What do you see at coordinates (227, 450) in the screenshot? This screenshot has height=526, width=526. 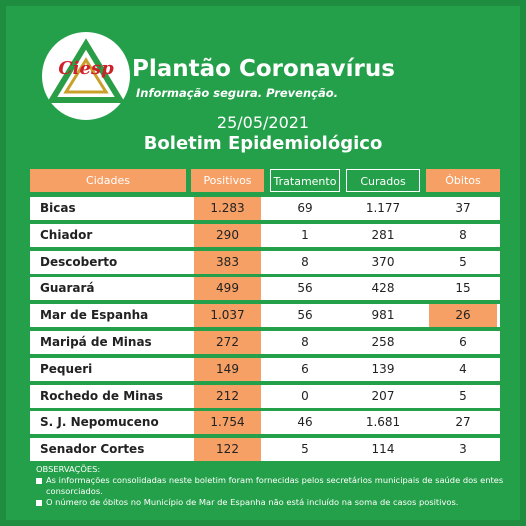 I see `table-cell: 122` at bounding box center [227, 450].